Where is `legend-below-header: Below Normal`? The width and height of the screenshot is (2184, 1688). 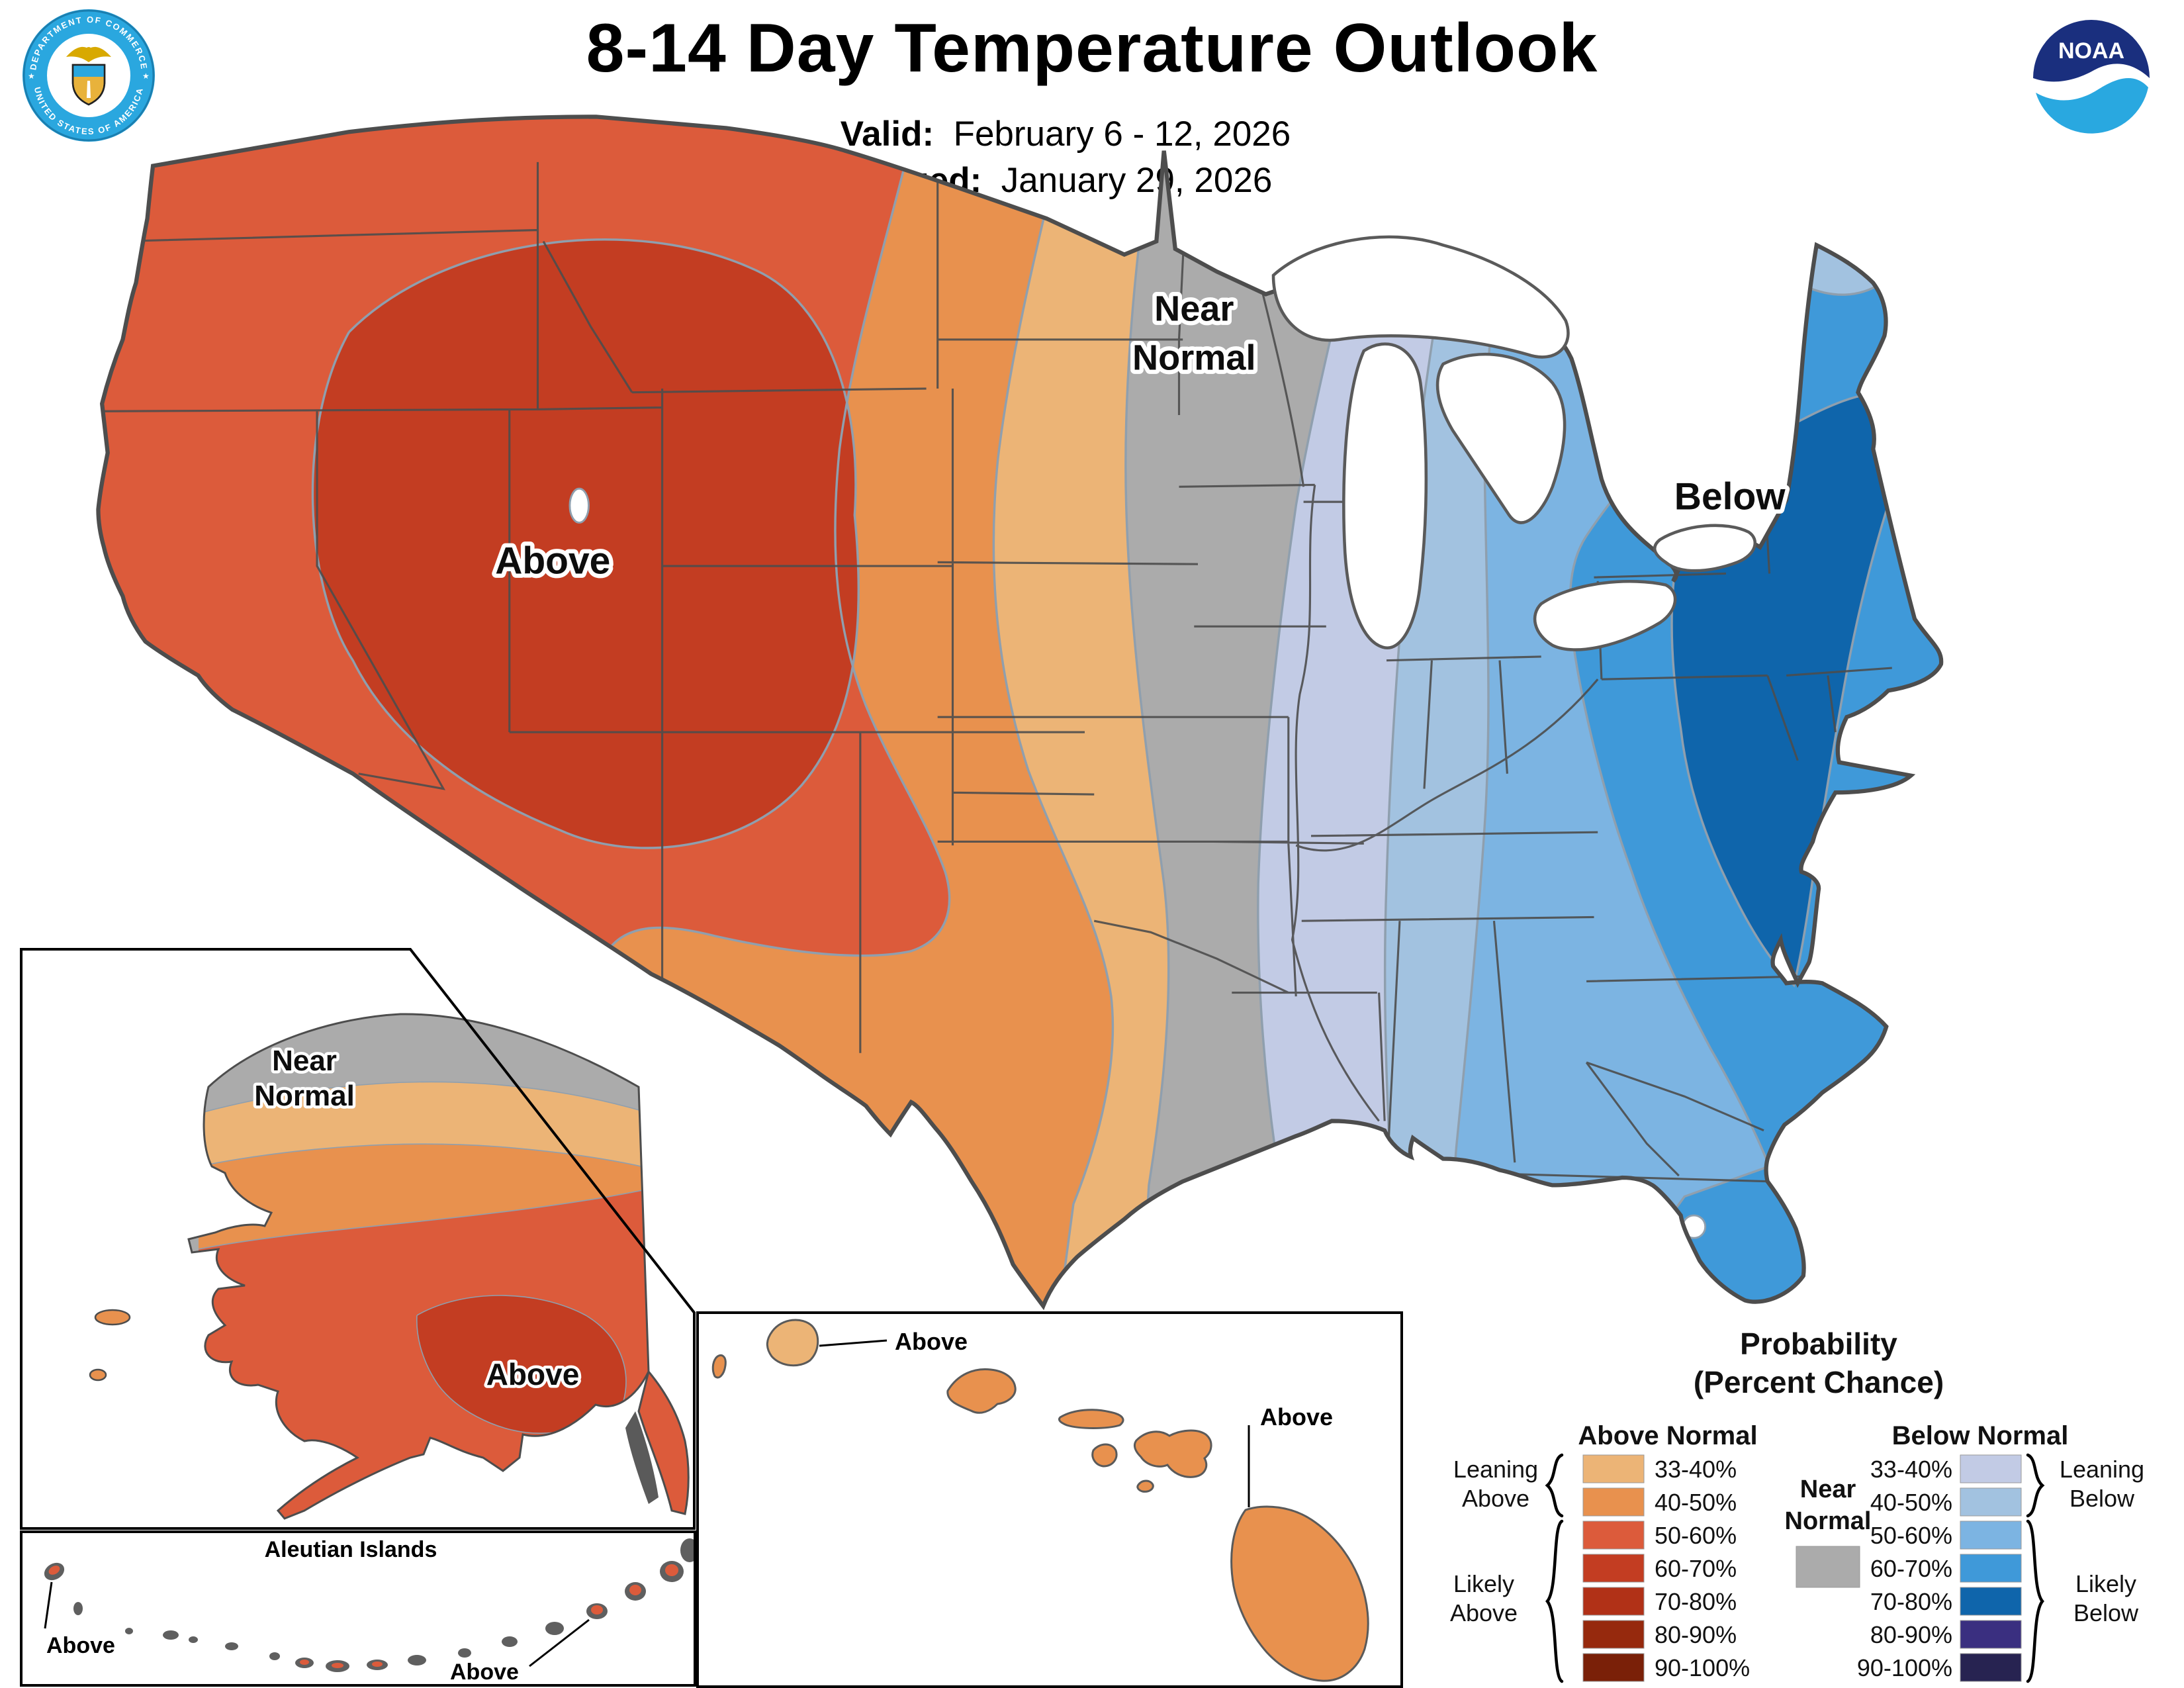
legend-below-header: Below Normal is located at coordinates (1980, 1435).